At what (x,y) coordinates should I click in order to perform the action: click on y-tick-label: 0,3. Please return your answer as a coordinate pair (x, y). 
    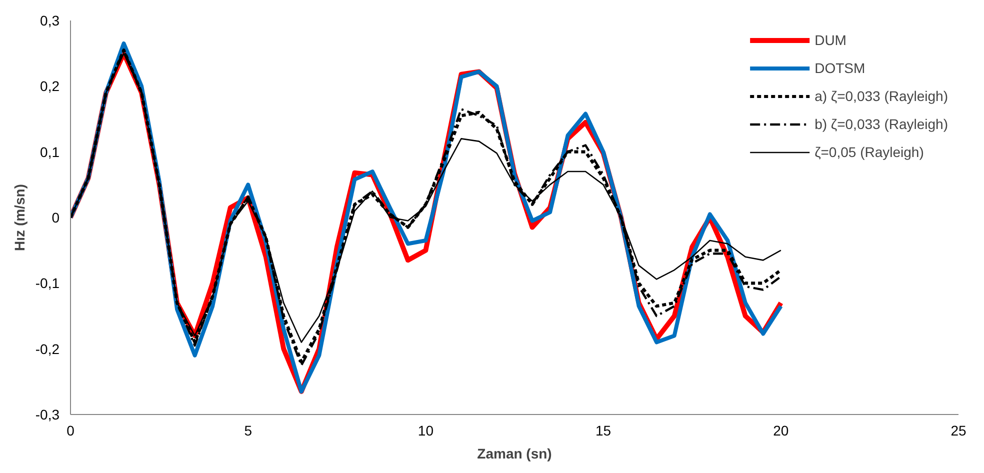
    Looking at the image, I should click on (50, 20).